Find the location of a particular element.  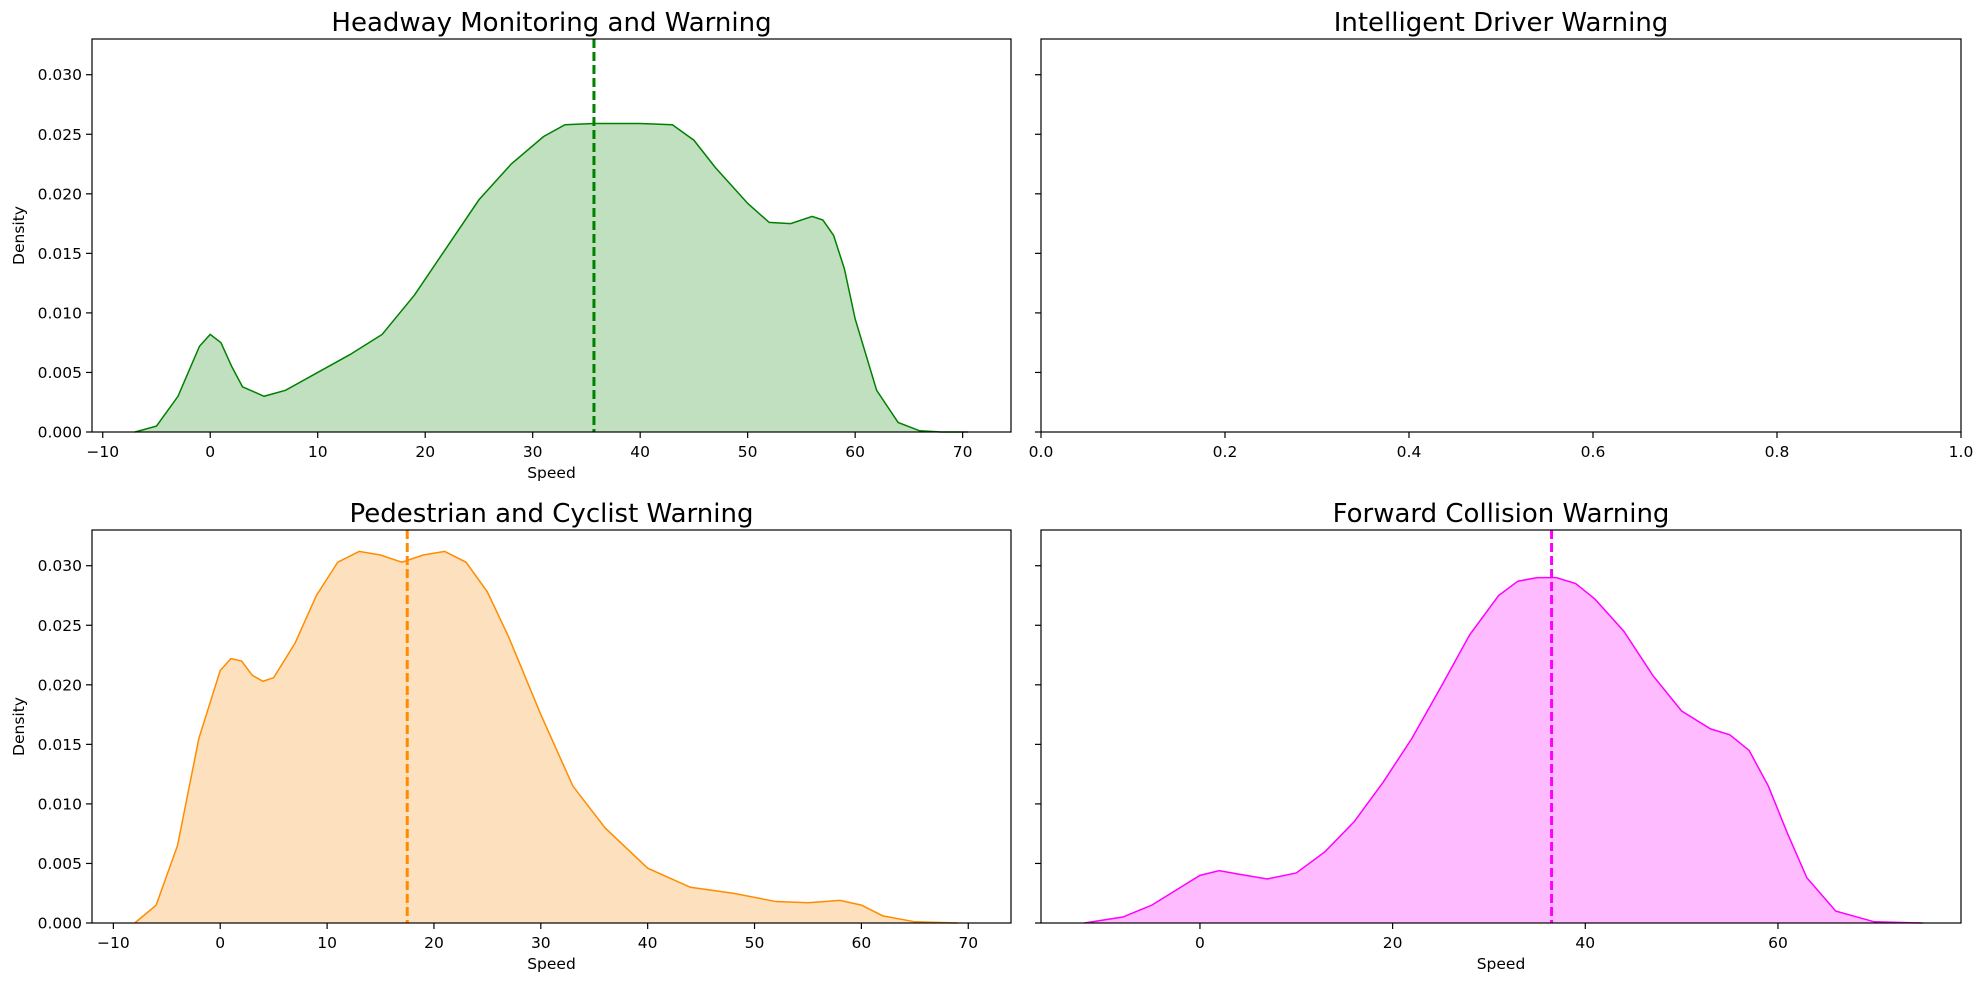

x-tick-label: 0.2 is located at coordinates (1225, 452).